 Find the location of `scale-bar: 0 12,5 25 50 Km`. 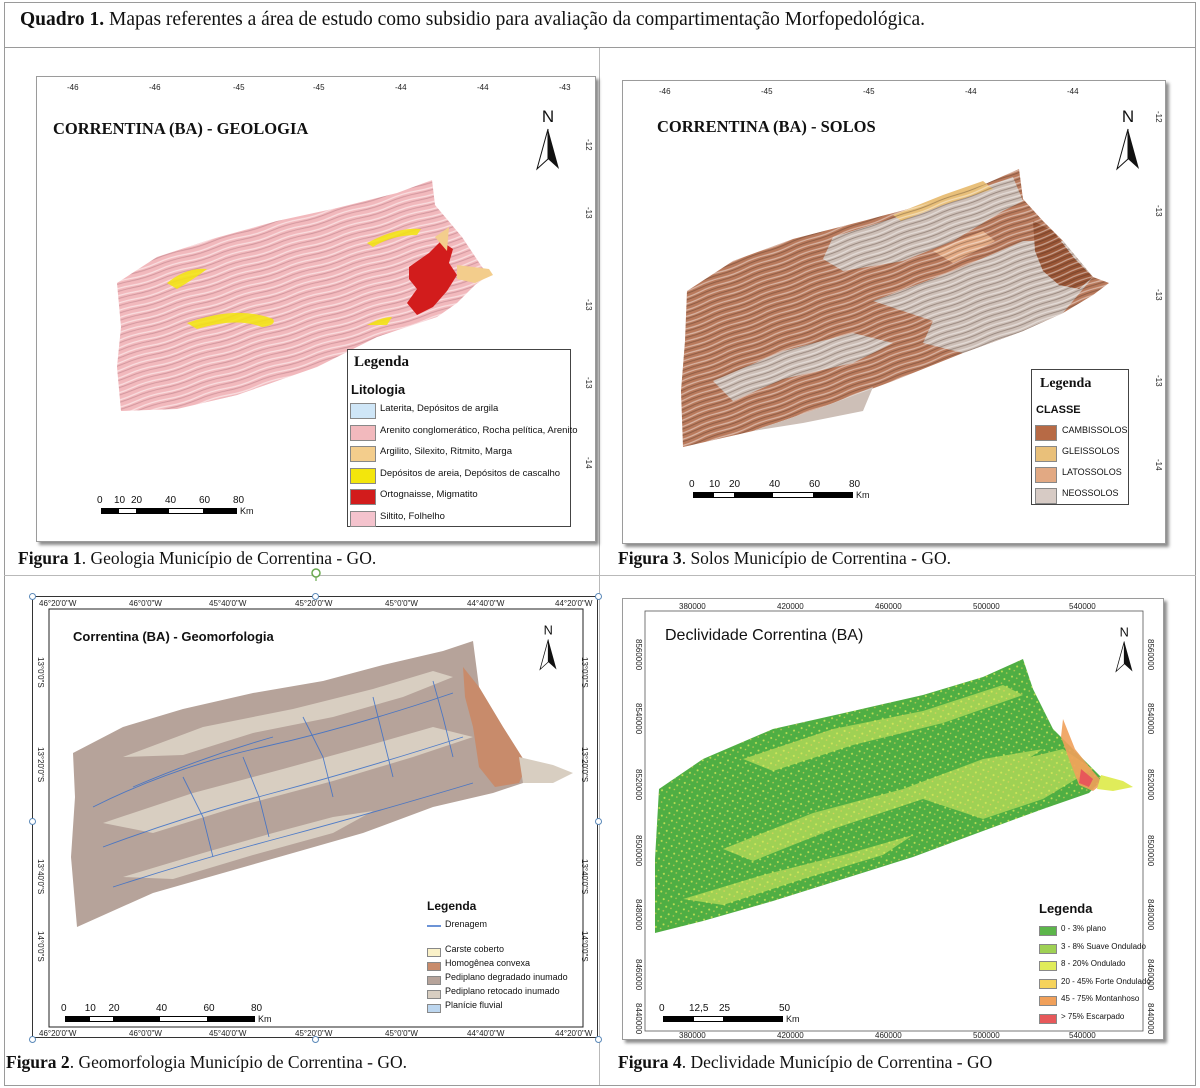

scale-bar: 0 12,5 25 50 Km is located at coordinates (741, 1015).